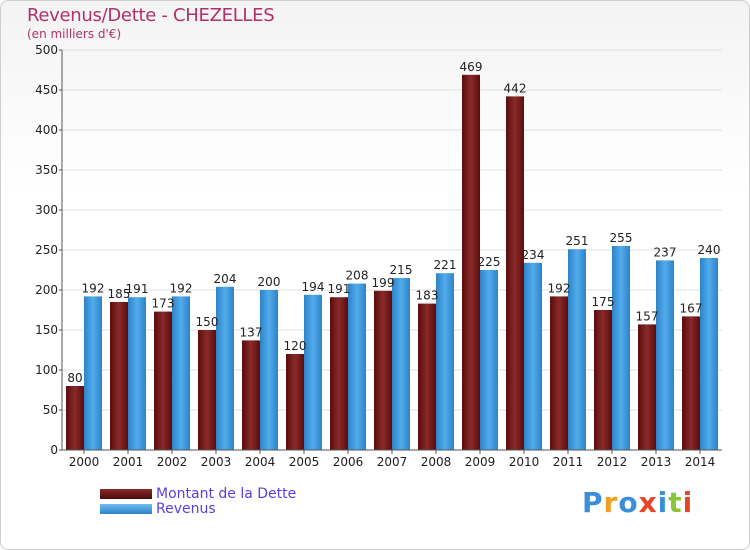 The image size is (750, 550). Describe the element at coordinates (648, 502) in the screenshot. I see `logo-letter: x` at that location.